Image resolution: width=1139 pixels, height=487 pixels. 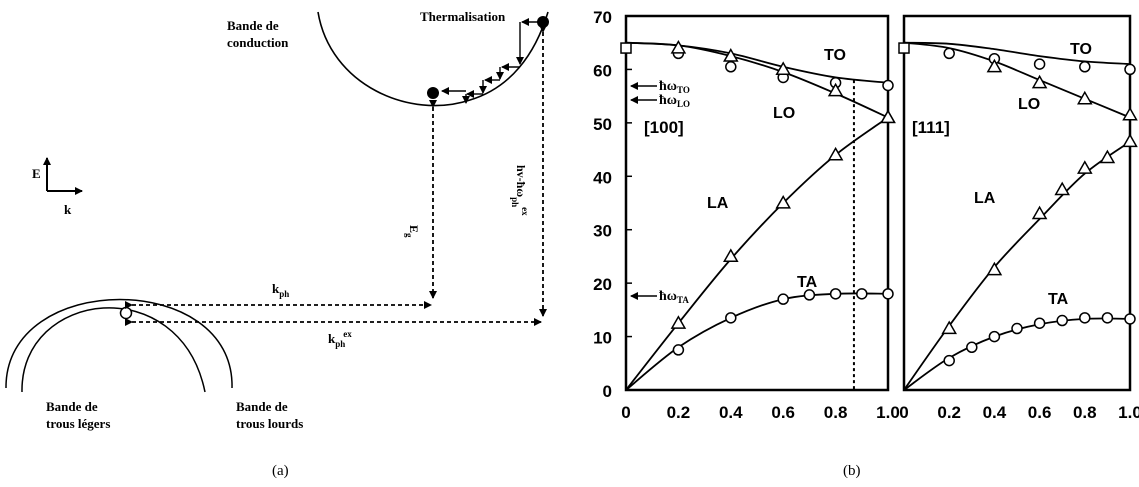 What do you see at coordinates (612, 204) in the screenshot?
I see `y-tick-labels: 0 10 20 30 40 50 60 70` at bounding box center [612, 204].